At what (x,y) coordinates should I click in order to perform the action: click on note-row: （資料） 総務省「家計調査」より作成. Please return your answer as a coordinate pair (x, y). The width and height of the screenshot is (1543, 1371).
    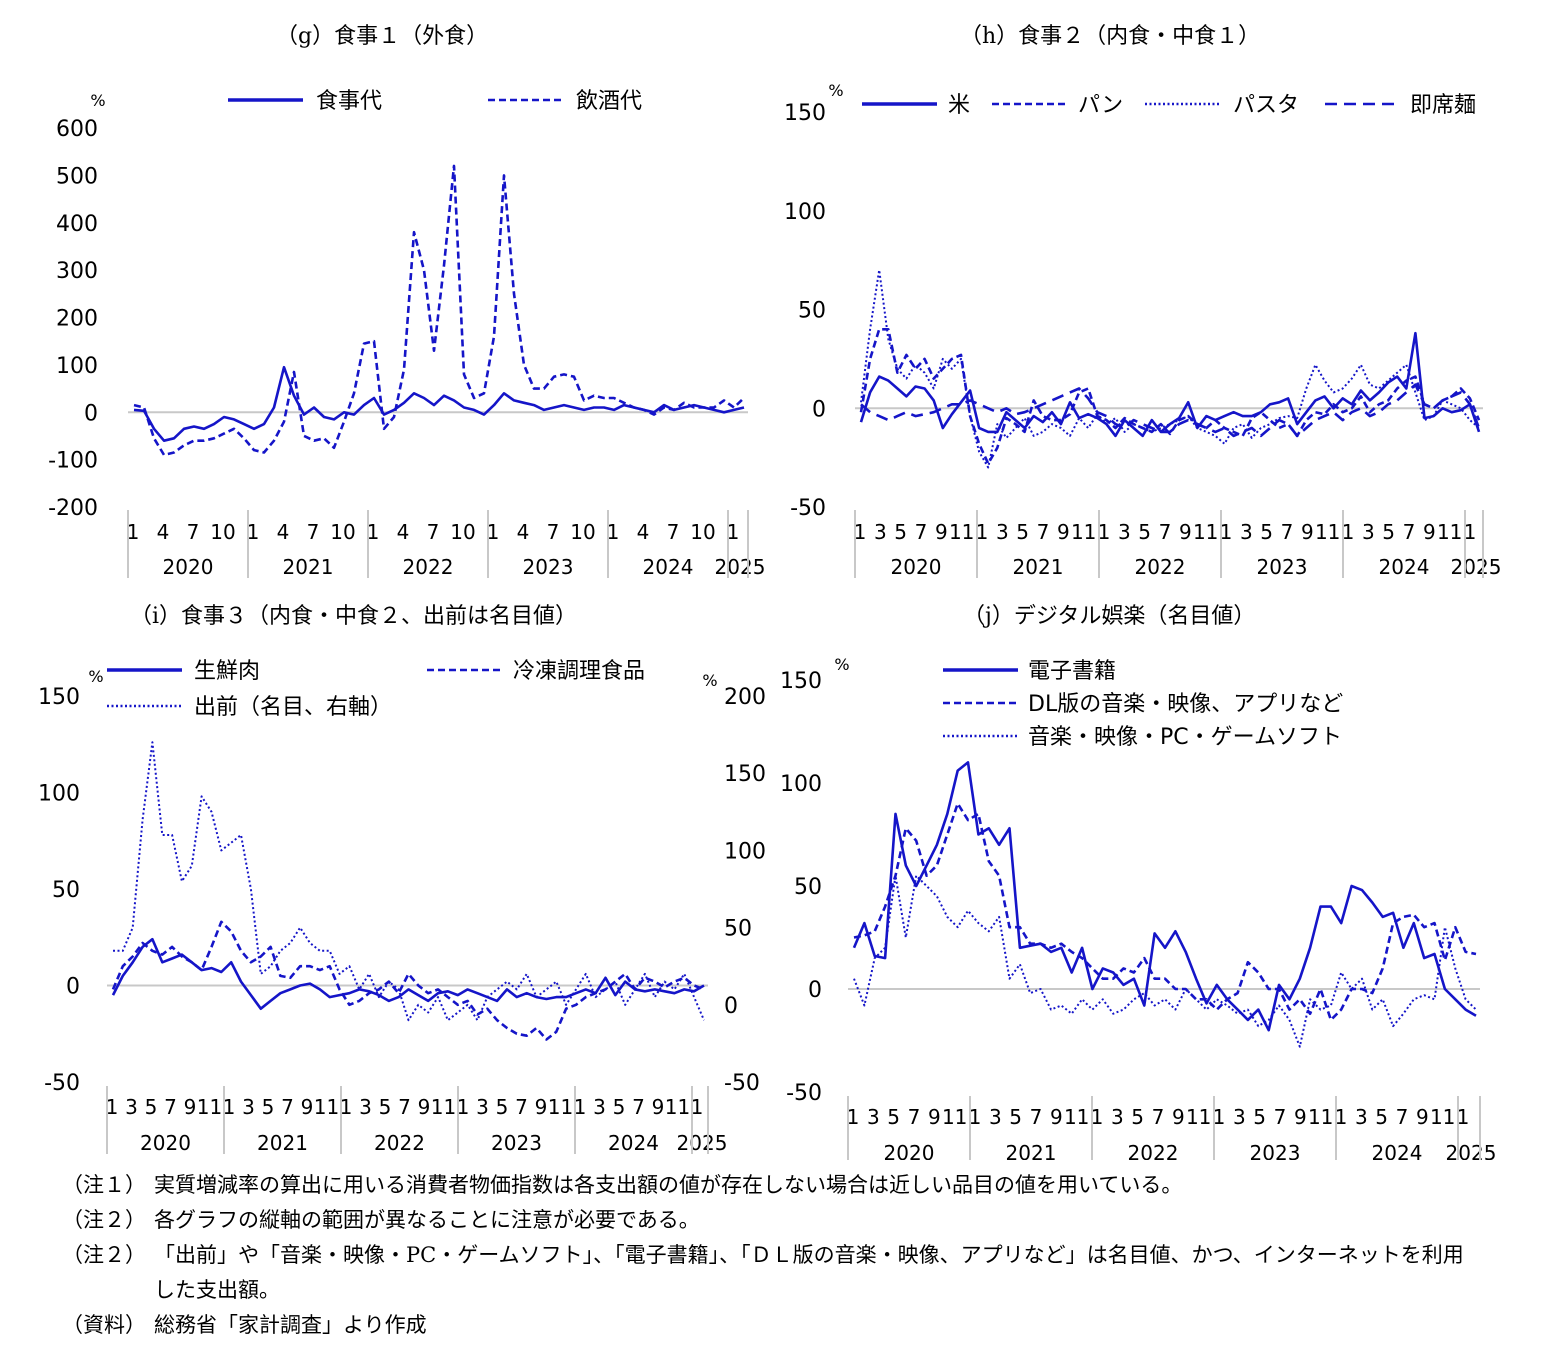
    Looking at the image, I should click on (773, 1325).